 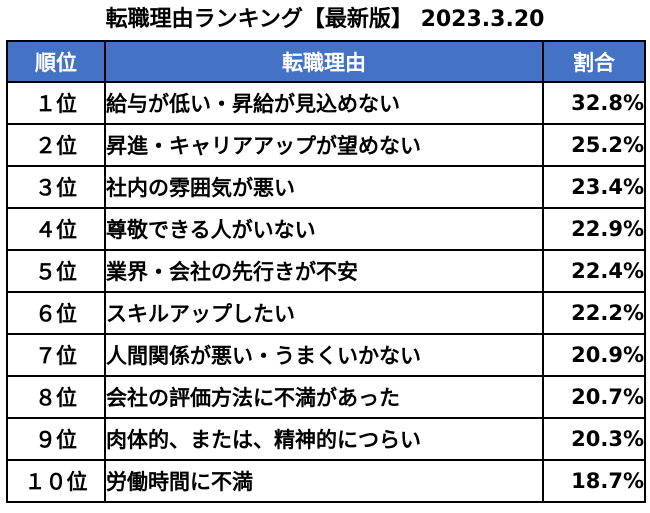 What do you see at coordinates (56, 187) in the screenshot?
I see `rank-cell: ３位` at bounding box center [56, 187].